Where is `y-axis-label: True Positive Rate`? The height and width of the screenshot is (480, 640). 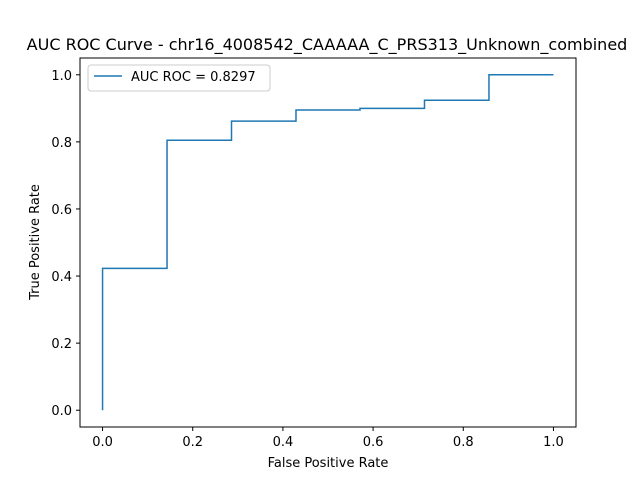
y-axis-label: True Positive Rate is located at coordinates (35, 242).